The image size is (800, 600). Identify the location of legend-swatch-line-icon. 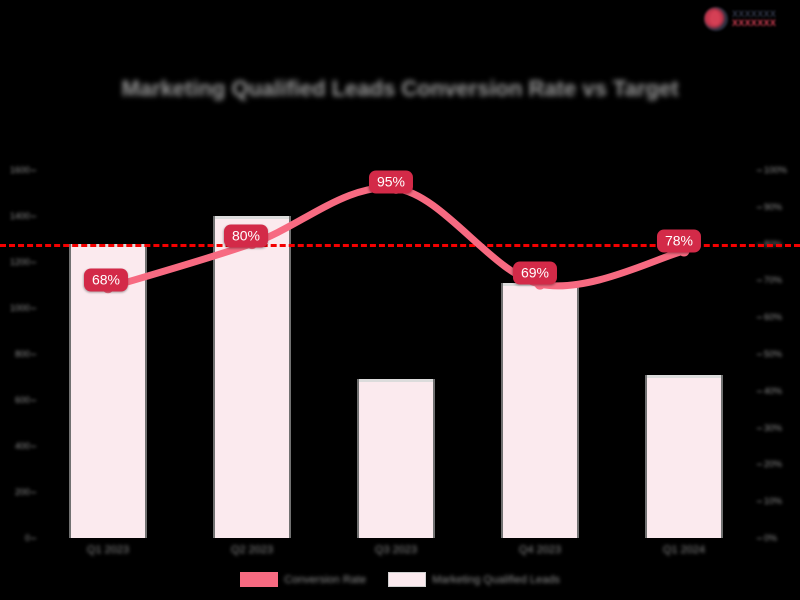
(259, 579).